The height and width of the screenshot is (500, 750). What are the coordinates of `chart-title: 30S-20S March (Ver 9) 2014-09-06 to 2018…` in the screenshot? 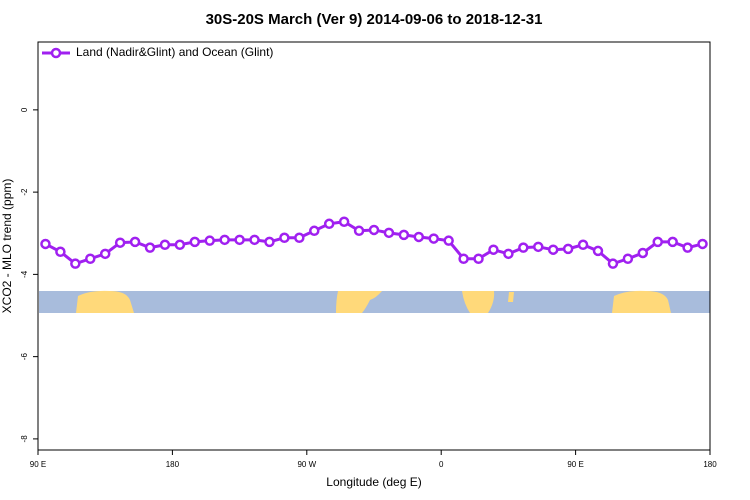 It's located at (374, 19).